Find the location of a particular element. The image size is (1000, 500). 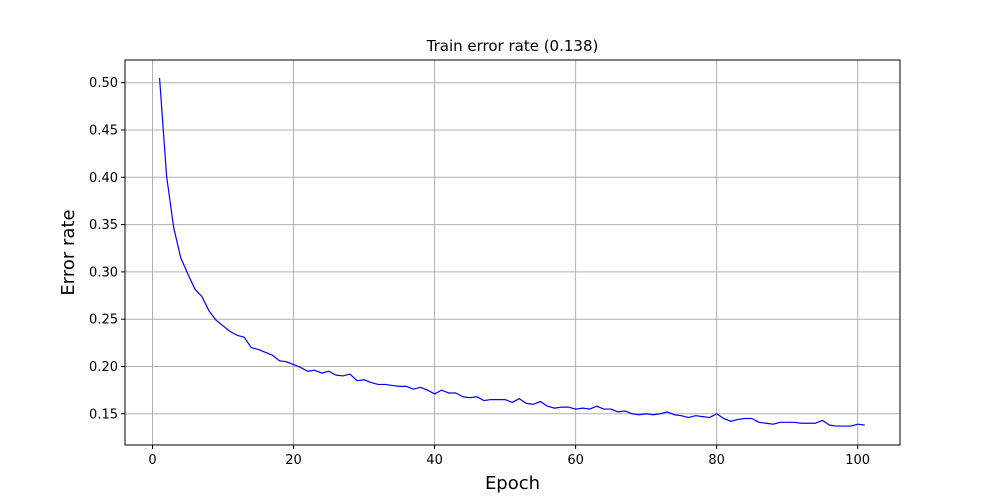

x-tick-label: 0 is located at coordinates (152, 460).